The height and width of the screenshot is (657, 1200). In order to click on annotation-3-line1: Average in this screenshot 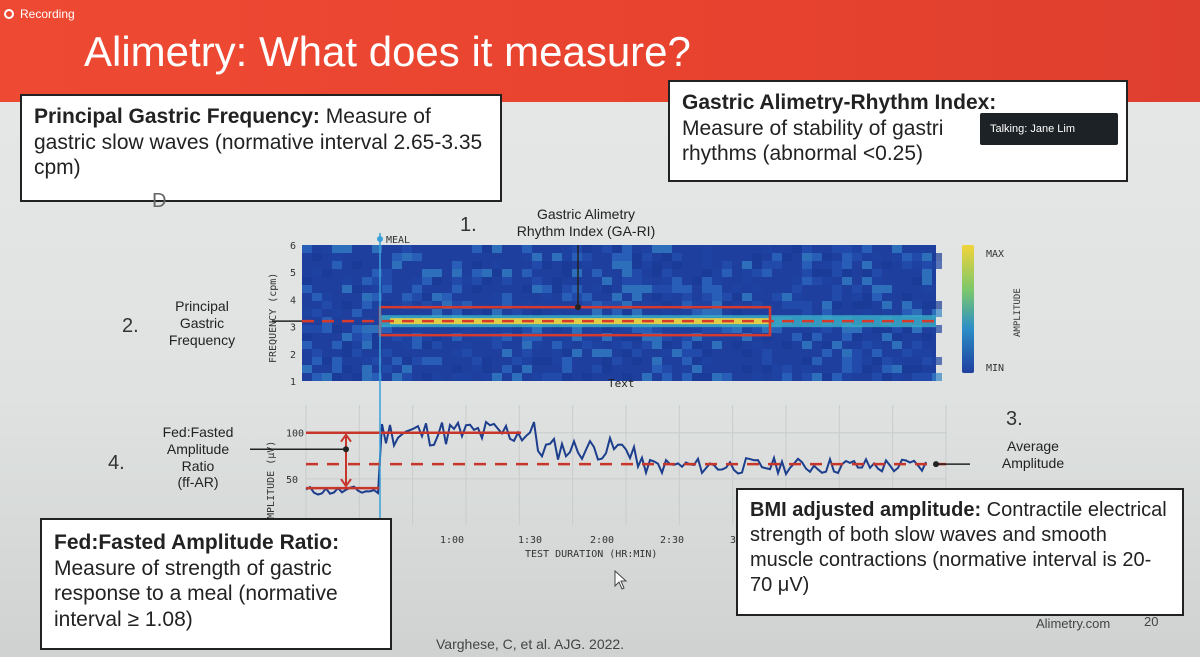, I will do `click(1033, 446)`.